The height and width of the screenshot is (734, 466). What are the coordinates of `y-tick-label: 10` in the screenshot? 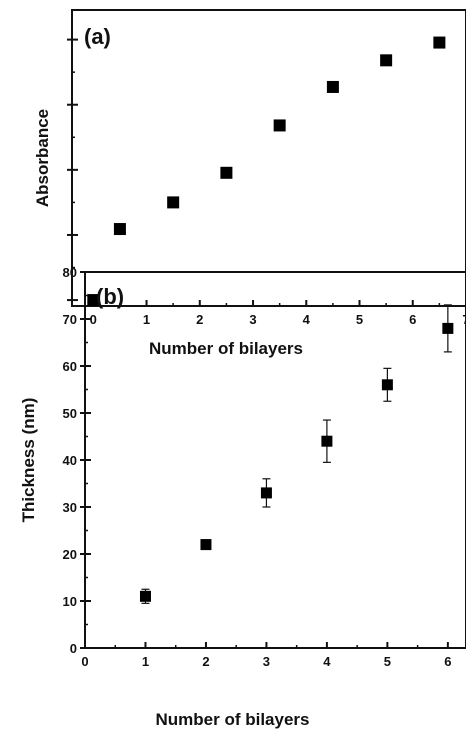 It's located at (70, 601).